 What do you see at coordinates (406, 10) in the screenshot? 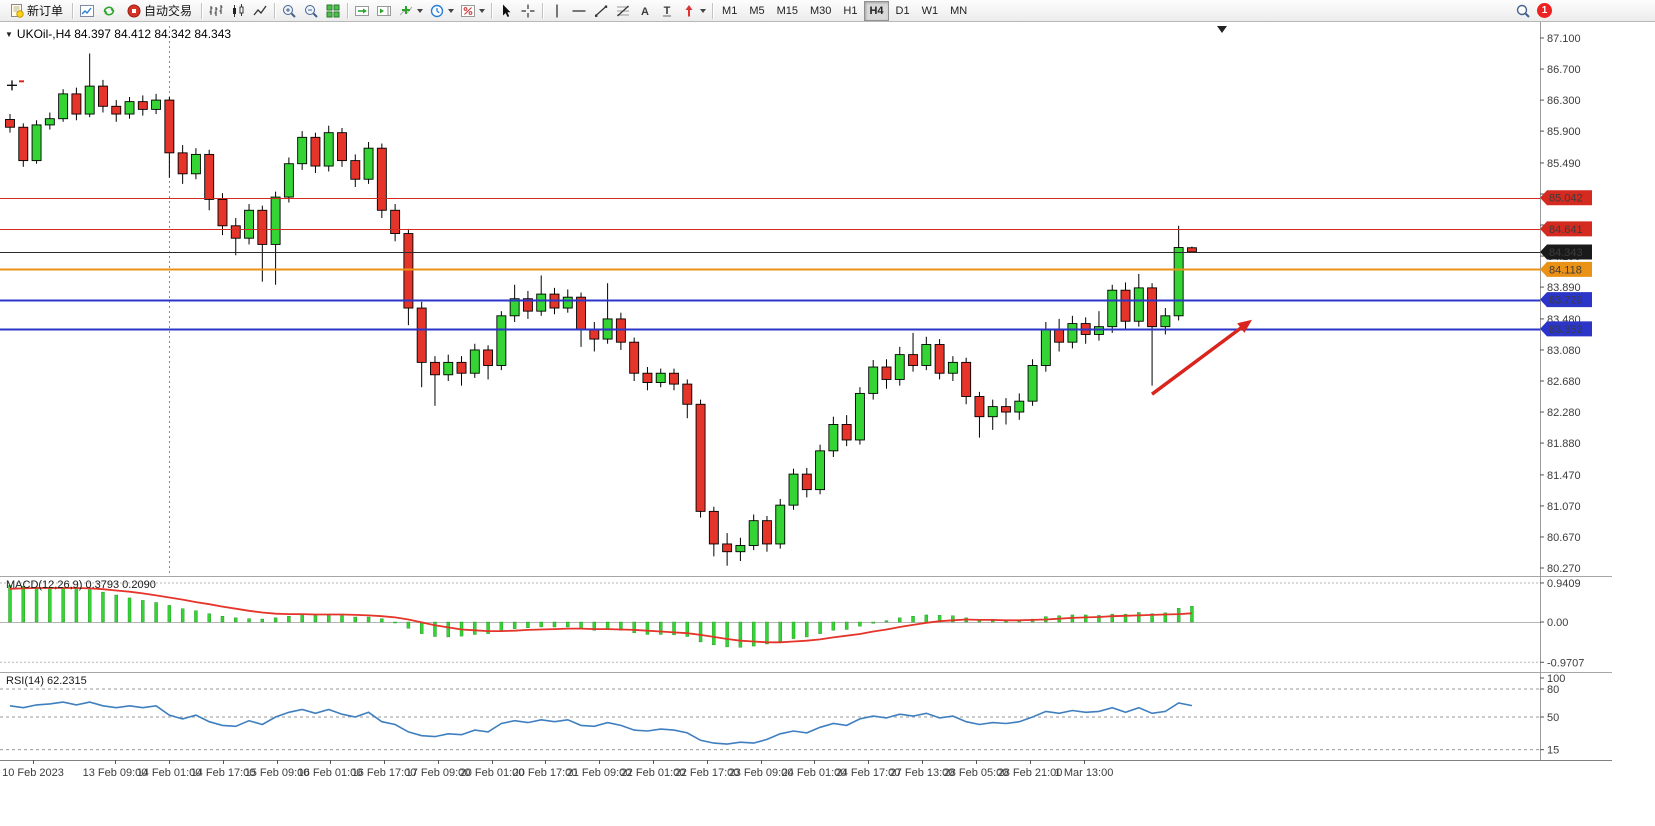
I see `add-indicator-icon` at bounding box center [406, 10].